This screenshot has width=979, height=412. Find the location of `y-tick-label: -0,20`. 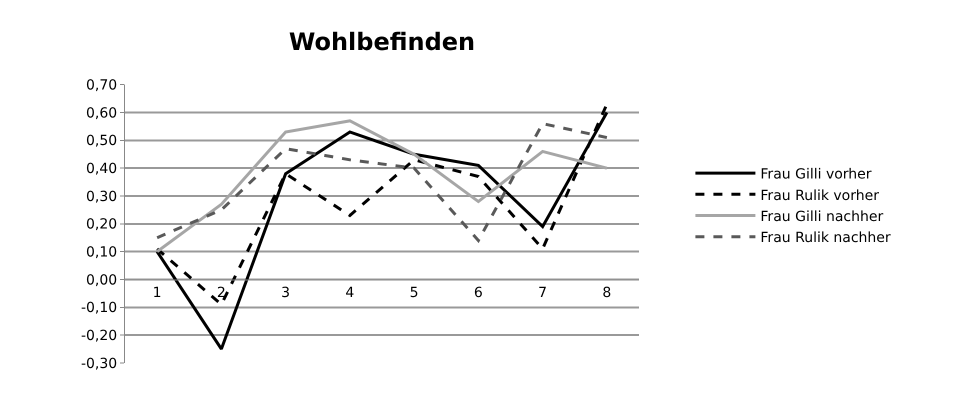

y-tick-label: -0,20 is located at coordinates (99, 336).